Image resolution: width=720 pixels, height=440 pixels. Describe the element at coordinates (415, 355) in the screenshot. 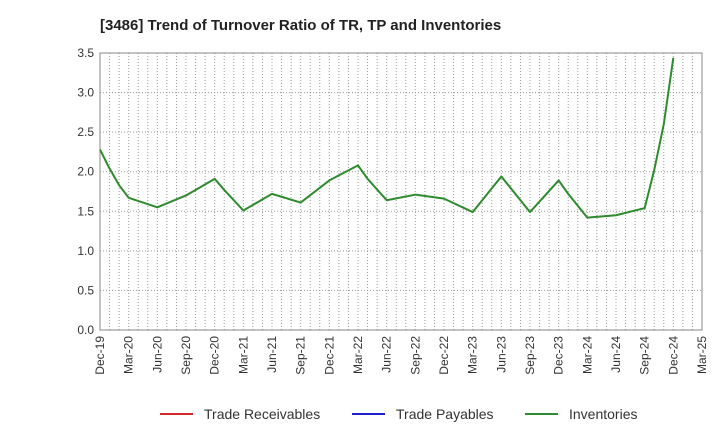

I see `x-tick-label: Sep-22` at that location.